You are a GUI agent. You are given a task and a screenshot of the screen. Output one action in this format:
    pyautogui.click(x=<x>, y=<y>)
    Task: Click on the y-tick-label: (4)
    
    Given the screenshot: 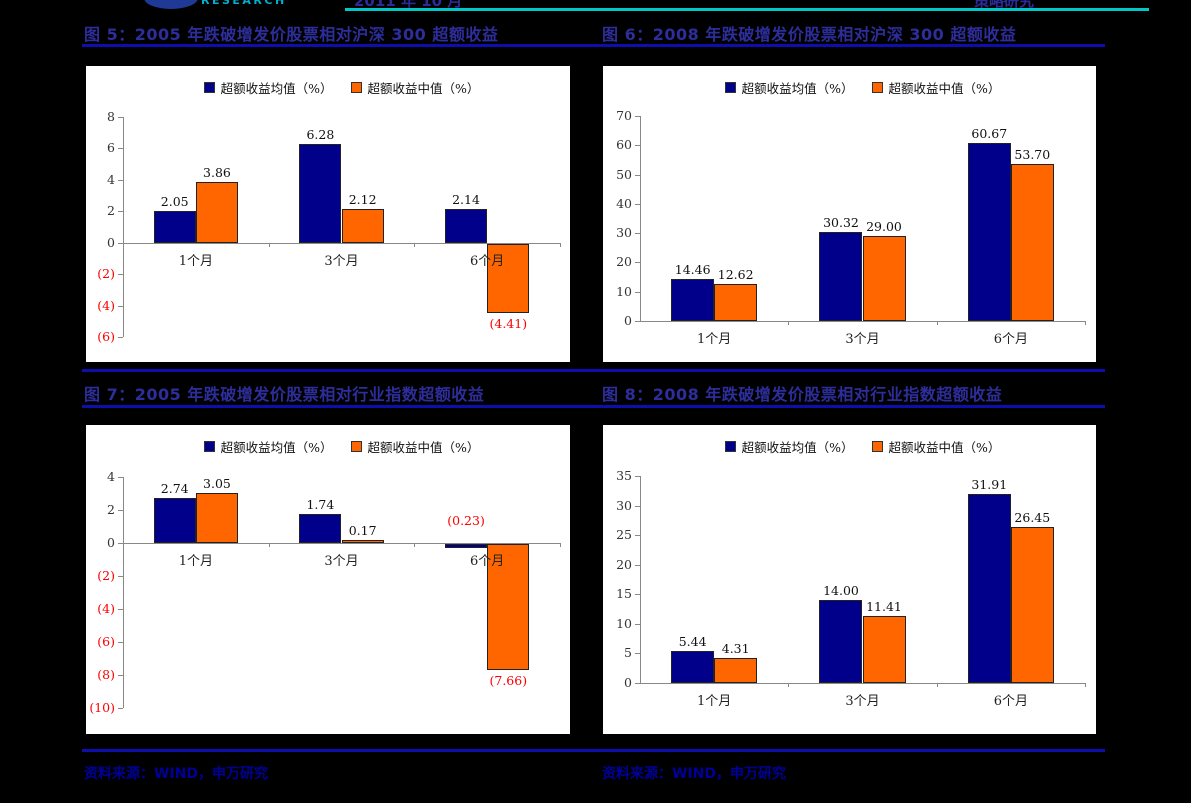 What is the action you would take?
    pyautogui.click(x=106, y=305)
    